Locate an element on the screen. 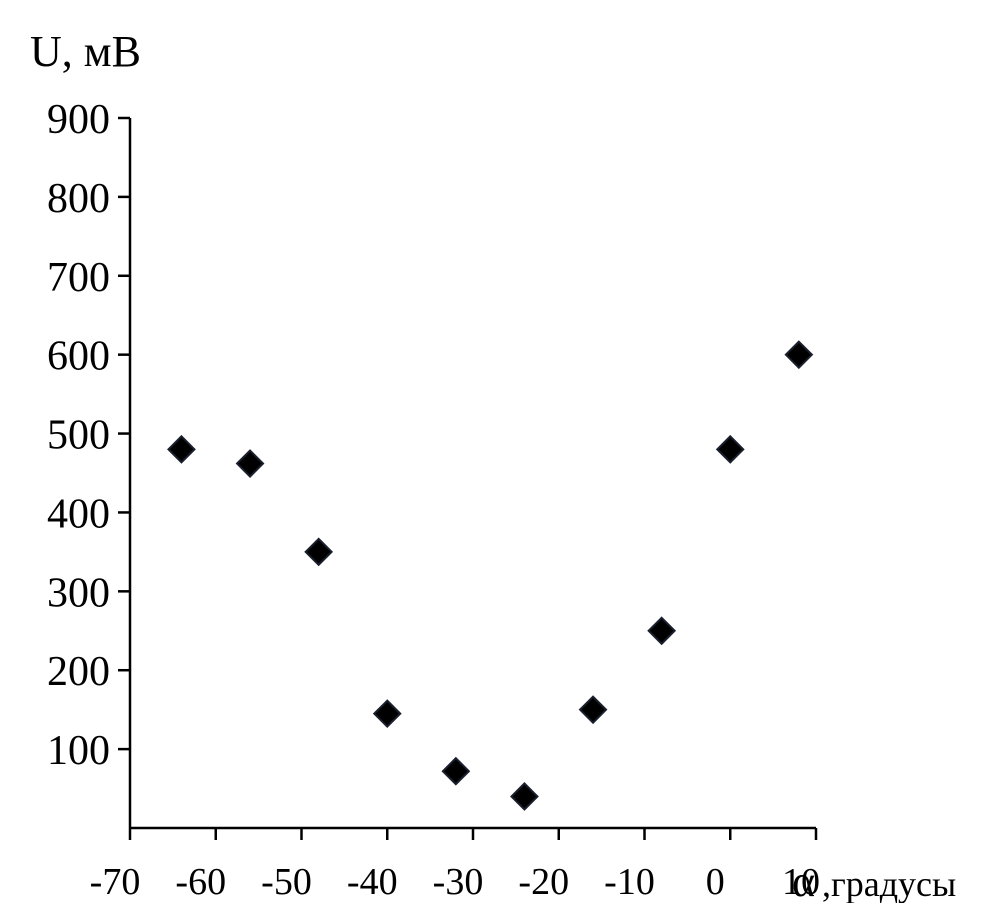  y-tick-label: 100 is located at coordinates (78, 751).